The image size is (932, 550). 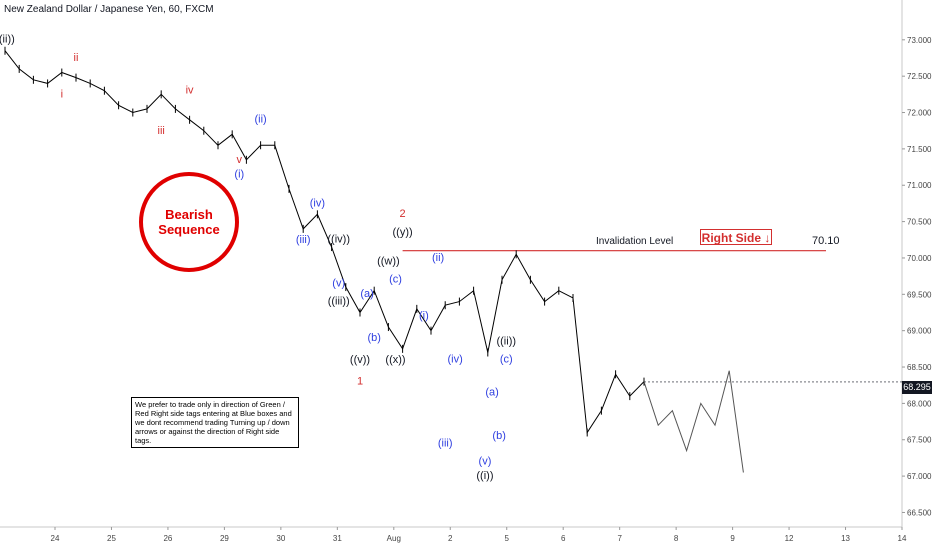 What do you see at coordinates (919, 113) in the screenshot?
I see `y-tick-label: 72.000` at bounding box center [919, 113].